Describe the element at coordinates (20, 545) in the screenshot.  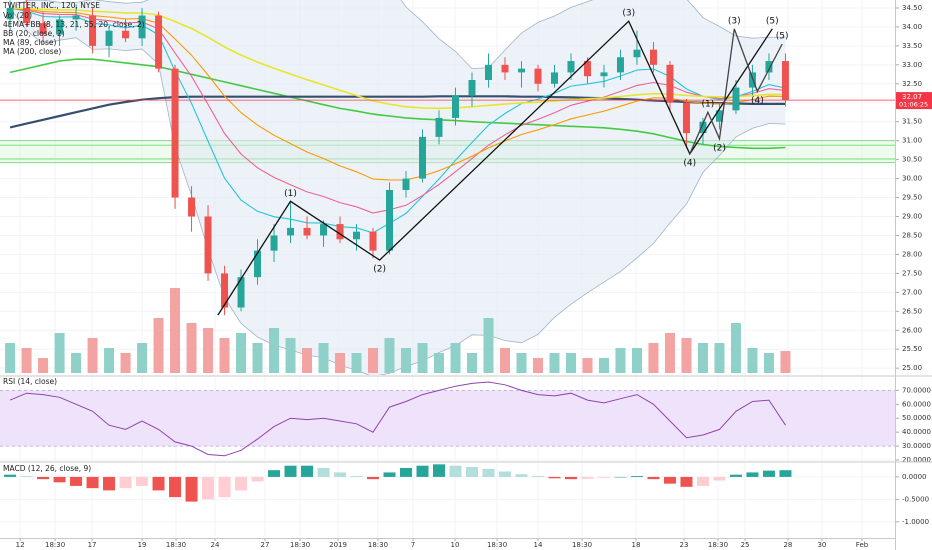
I see `x-tick-label: 12` at that location.